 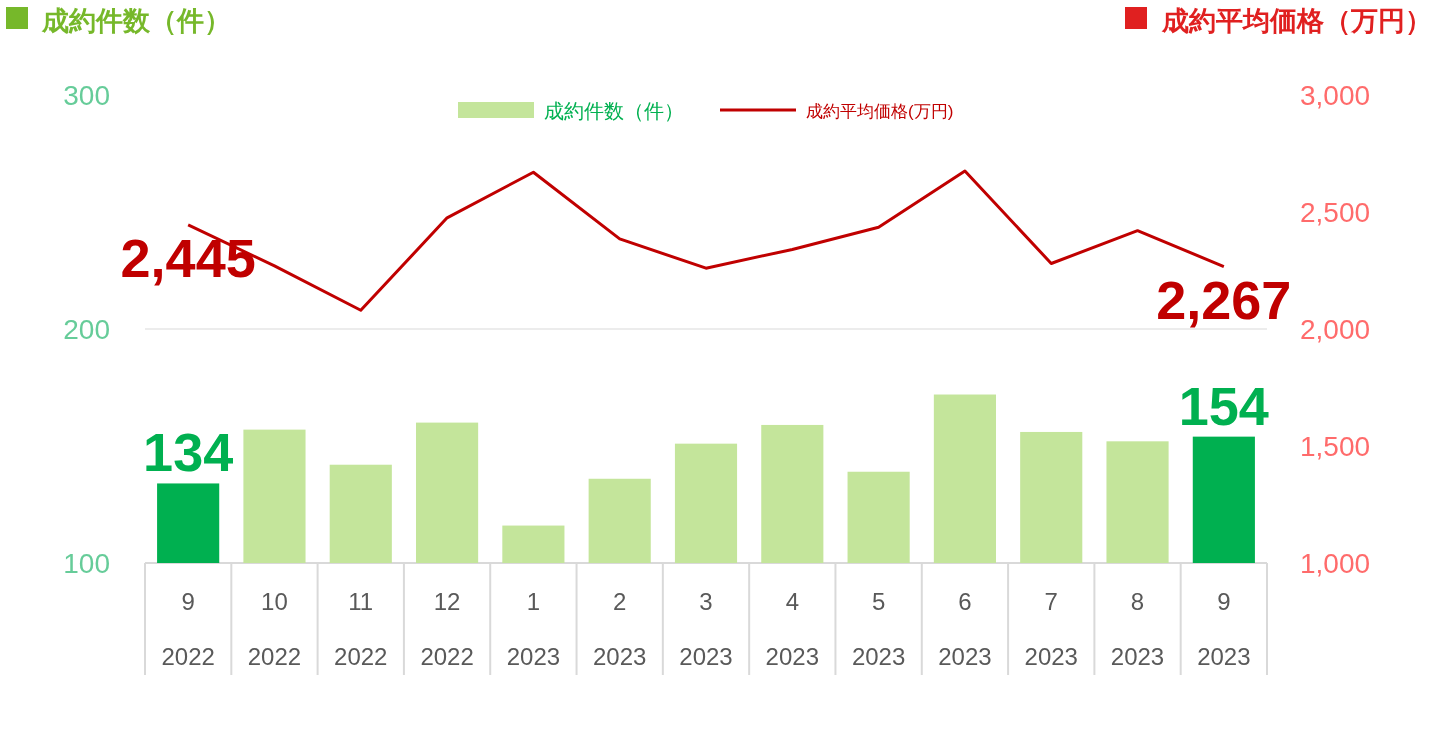 What do you see at coordinates (880, 111) in the screenshot?
I see `legend-label: 成約平均価格(万円)` at bounding box center [880, 111].